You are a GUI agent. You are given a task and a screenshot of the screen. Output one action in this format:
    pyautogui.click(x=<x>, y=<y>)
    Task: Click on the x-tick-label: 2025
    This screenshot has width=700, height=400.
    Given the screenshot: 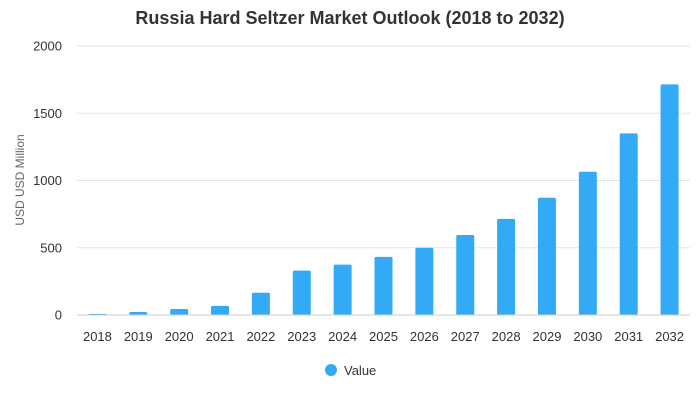 What is the action you would take?
    pyautogui.click(x=383, y=336)
    